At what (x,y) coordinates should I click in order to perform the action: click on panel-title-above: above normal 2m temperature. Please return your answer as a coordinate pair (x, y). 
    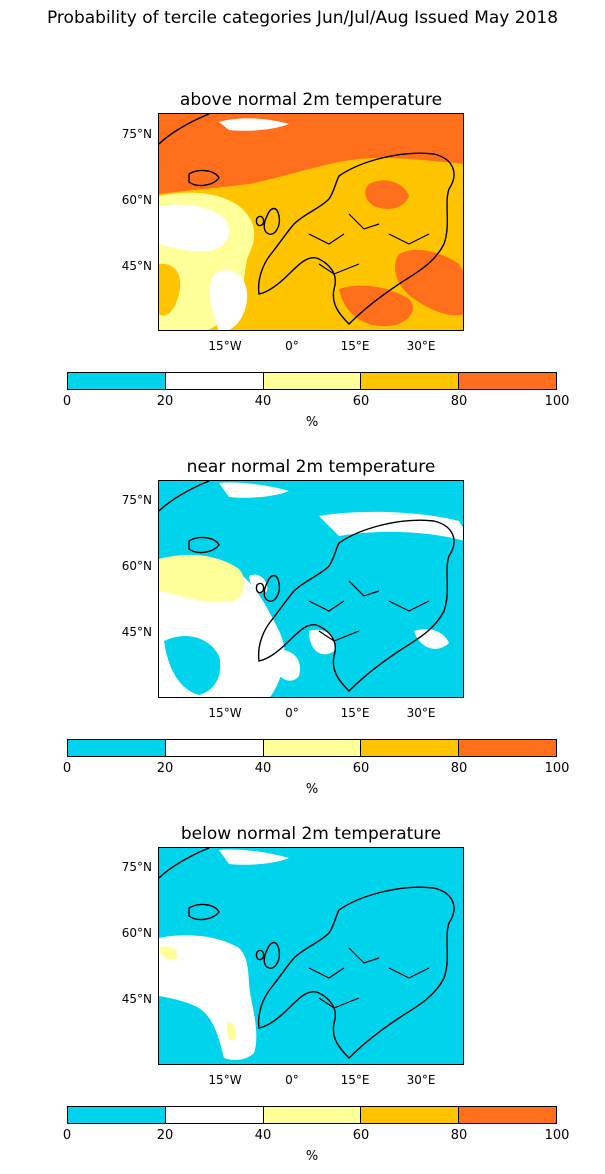
    Looking at the image, I should click on (311, 100).